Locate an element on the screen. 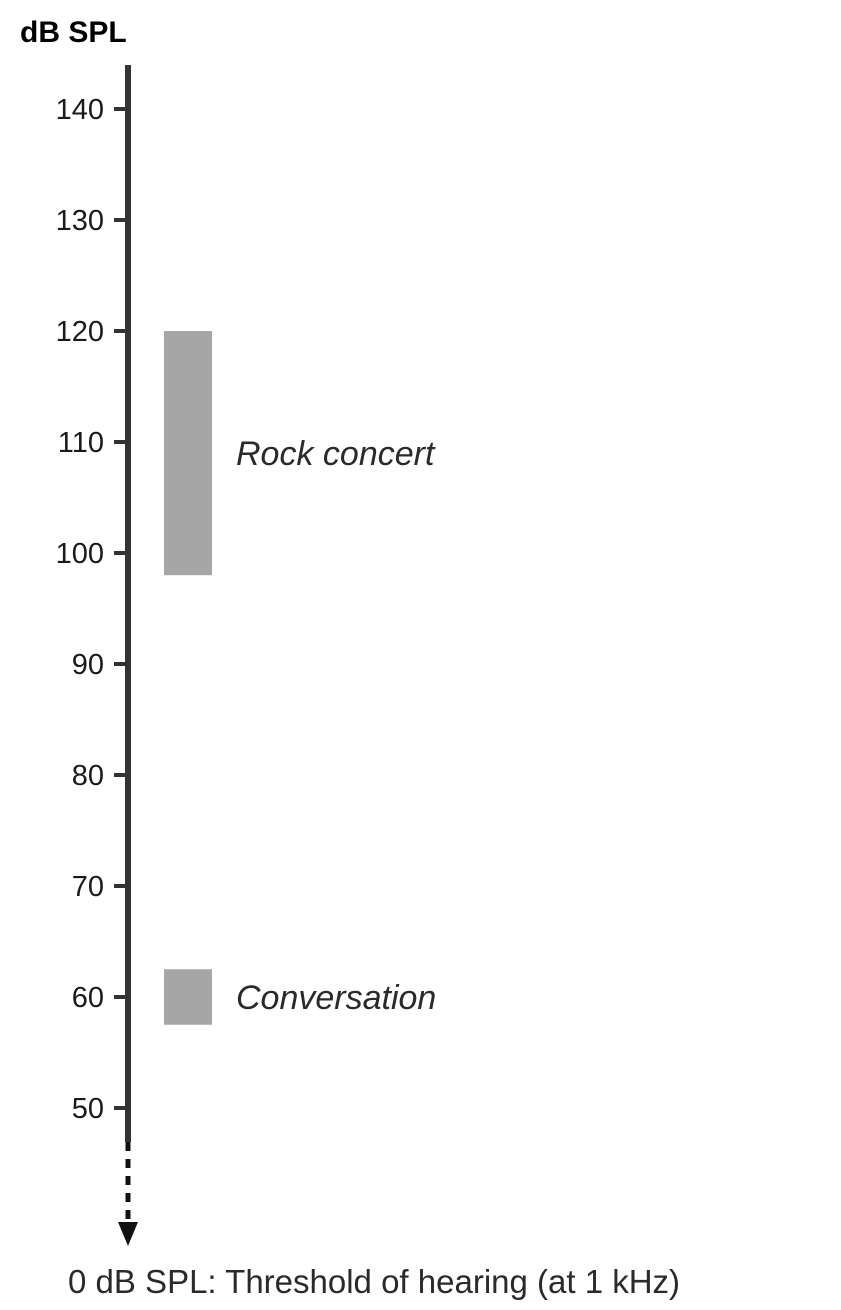  y-tick-label: 120 is located at coordinates (80, 332).